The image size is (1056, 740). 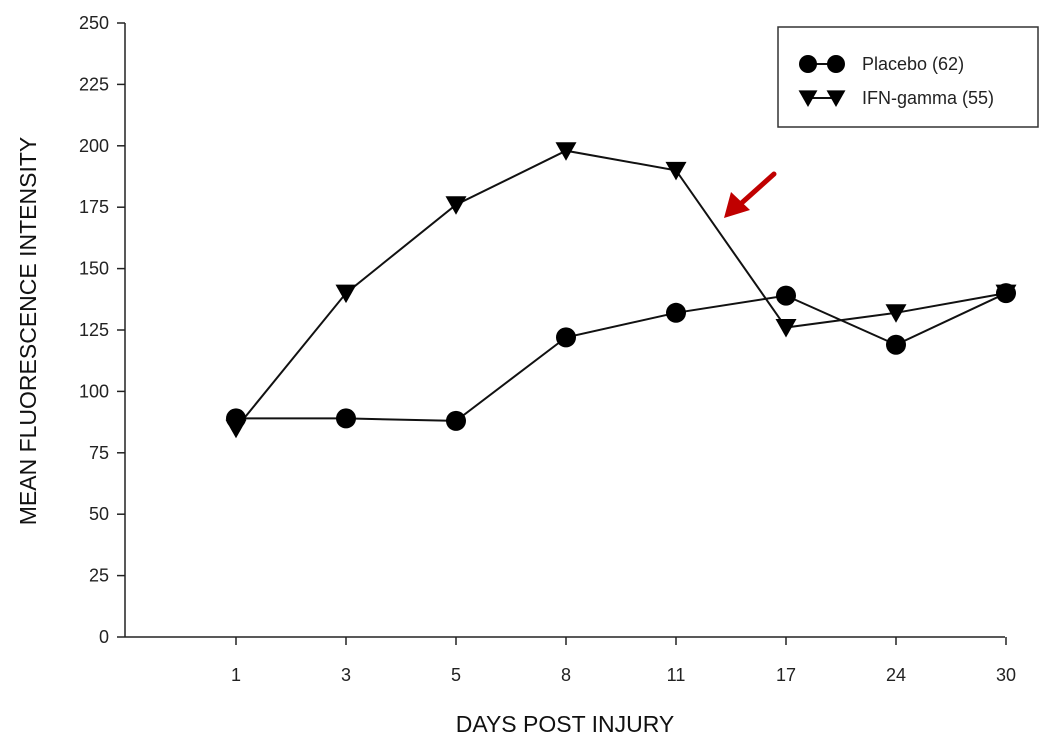 I want to click on legend: Placebo (62) IFN-gamma (55), so click(x=908, y=77).